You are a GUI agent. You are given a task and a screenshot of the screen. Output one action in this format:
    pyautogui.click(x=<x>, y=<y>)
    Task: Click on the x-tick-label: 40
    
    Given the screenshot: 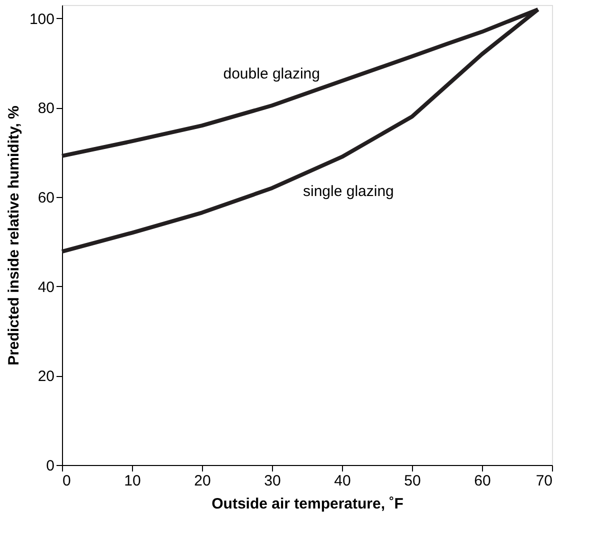 What is the action you would take?
    pyautogui.click(x=342, y=481)
    